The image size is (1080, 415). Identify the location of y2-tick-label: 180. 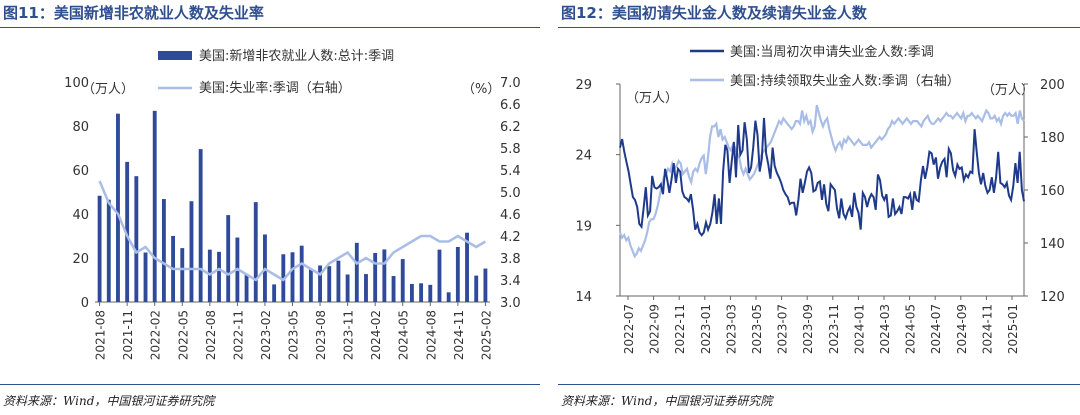
(1052, 138).